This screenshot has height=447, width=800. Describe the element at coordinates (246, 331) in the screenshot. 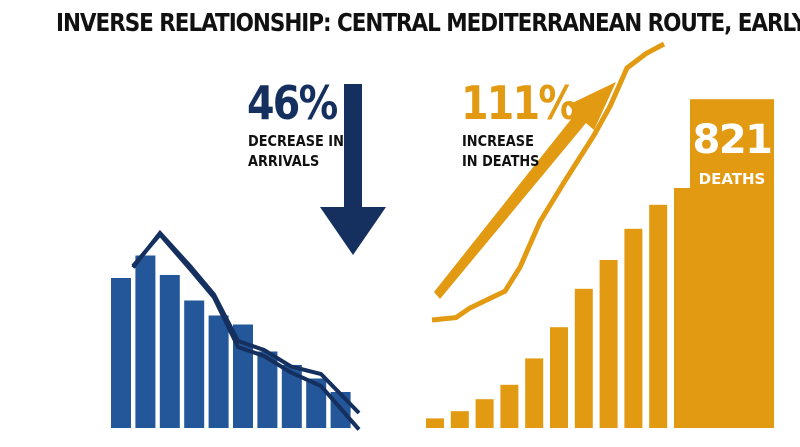

I see `arrivals-trend-line` at that location.